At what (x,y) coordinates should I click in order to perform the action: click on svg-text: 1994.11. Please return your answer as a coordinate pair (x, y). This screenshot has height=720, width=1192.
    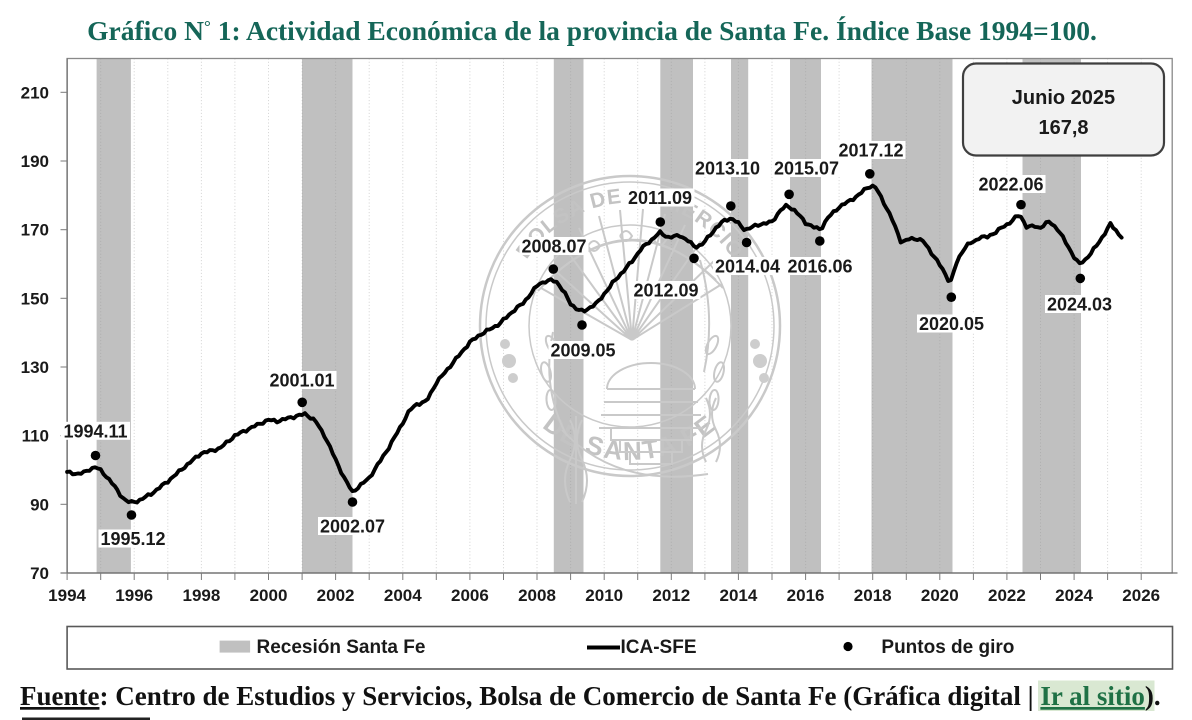
    Looking at the image, I should click on (95, 431).